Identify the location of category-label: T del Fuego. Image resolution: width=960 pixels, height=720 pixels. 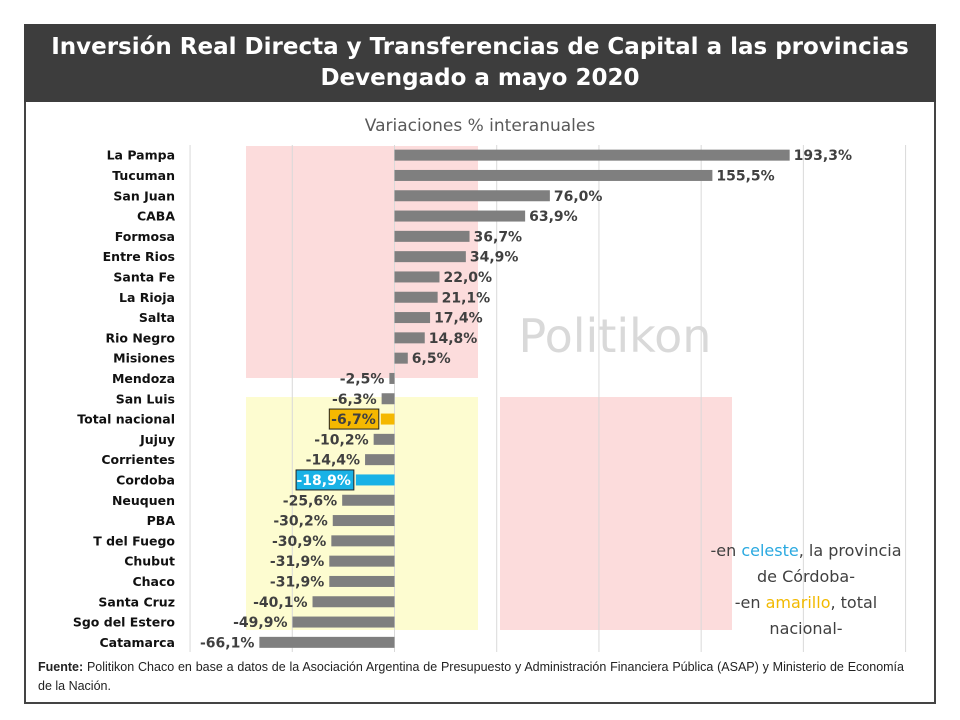
(134, 540).